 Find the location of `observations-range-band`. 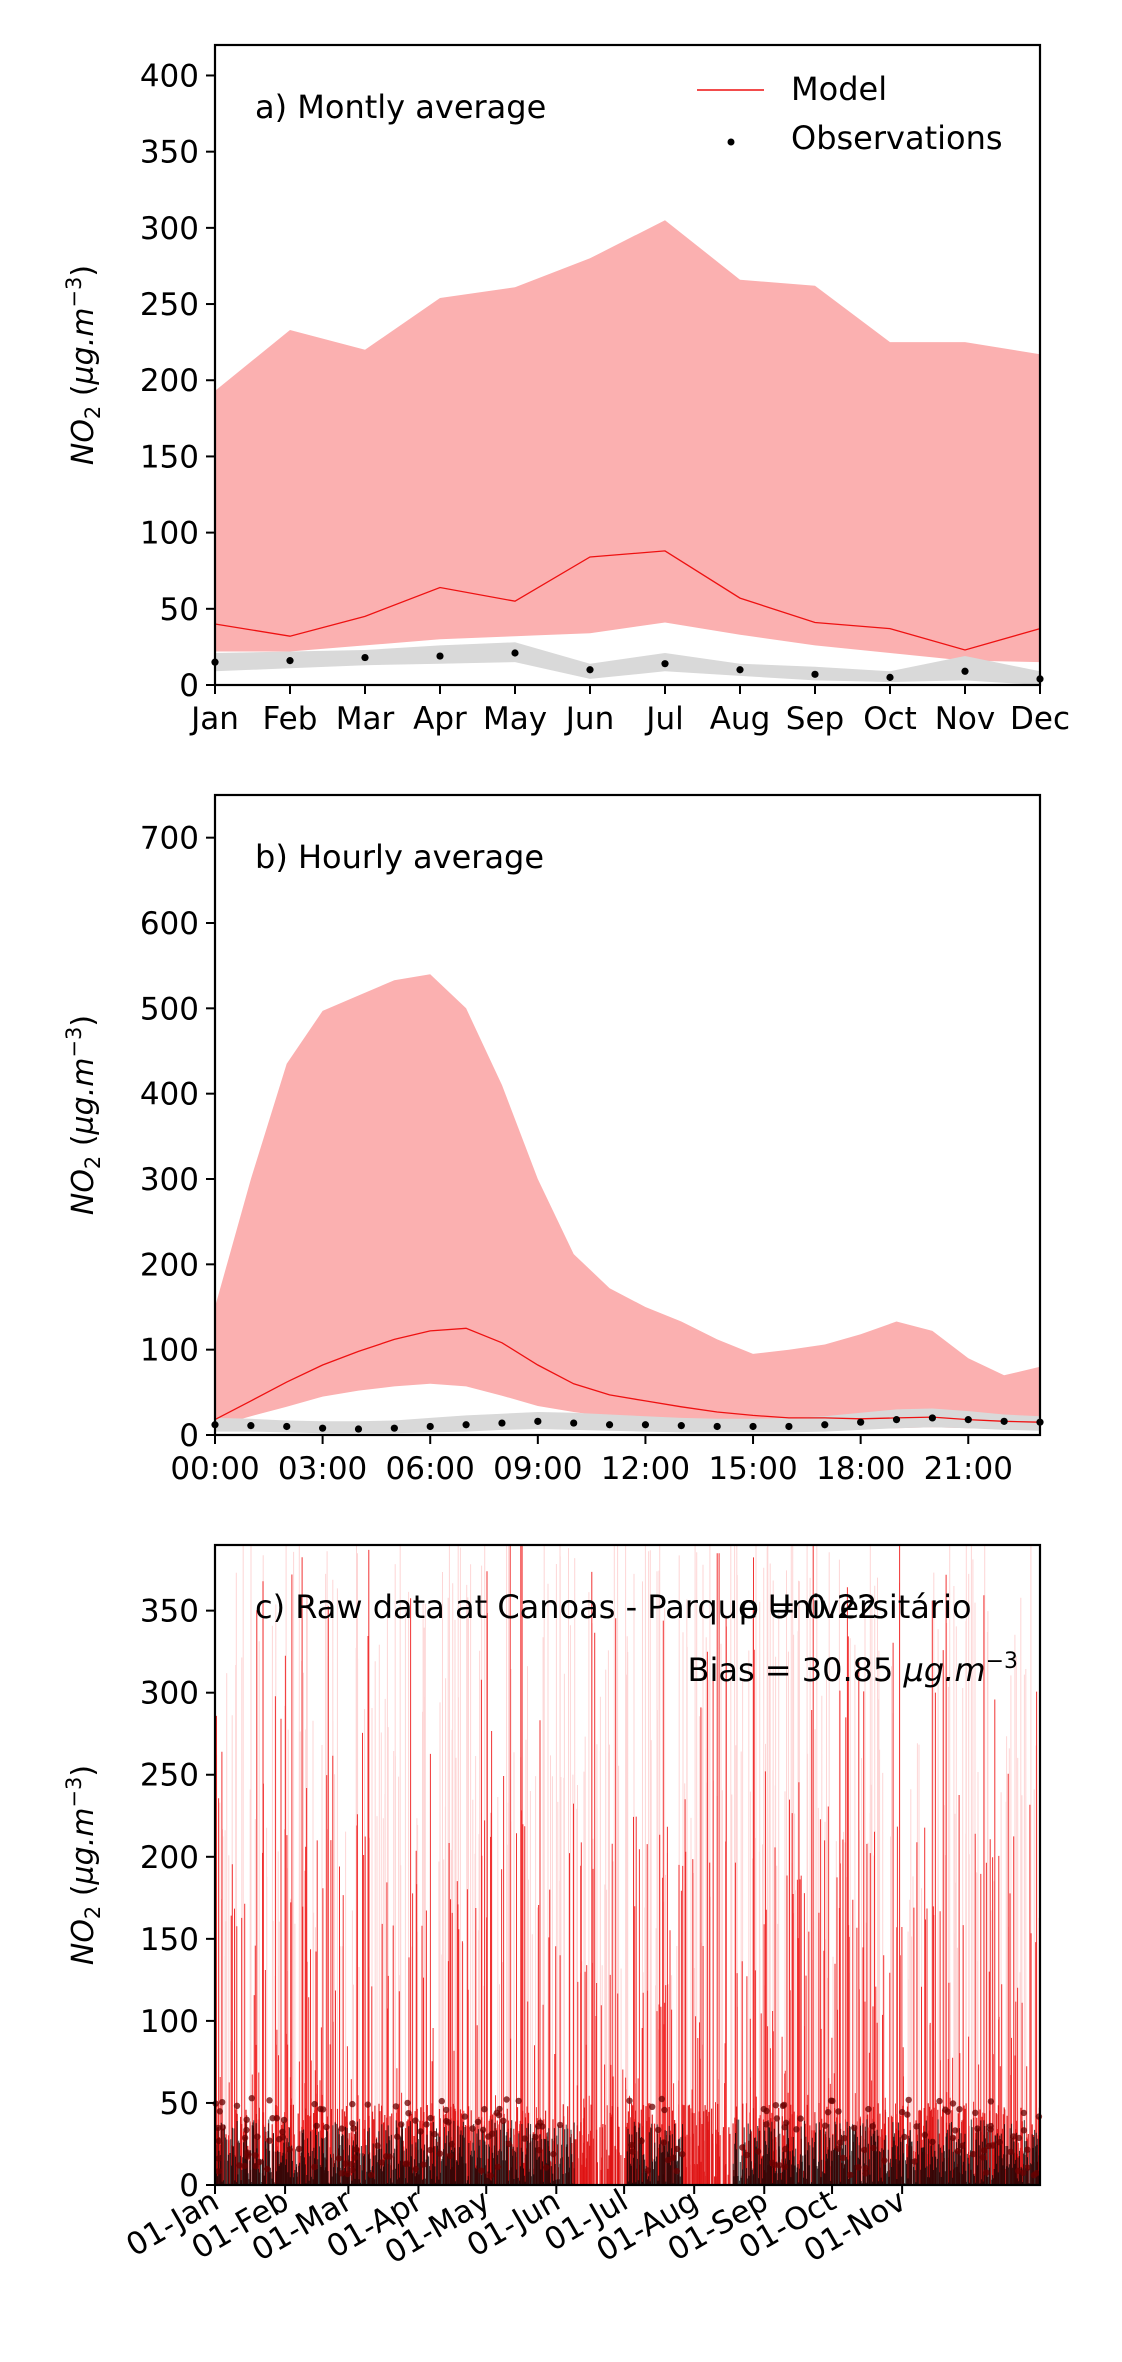

observations-range-band is located at coordinates (627, 1421).